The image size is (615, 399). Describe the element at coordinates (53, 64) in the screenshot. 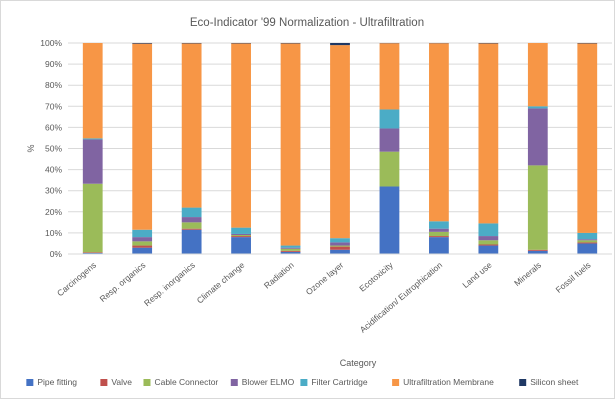

I see `y-tick-label: 90%` at that location.